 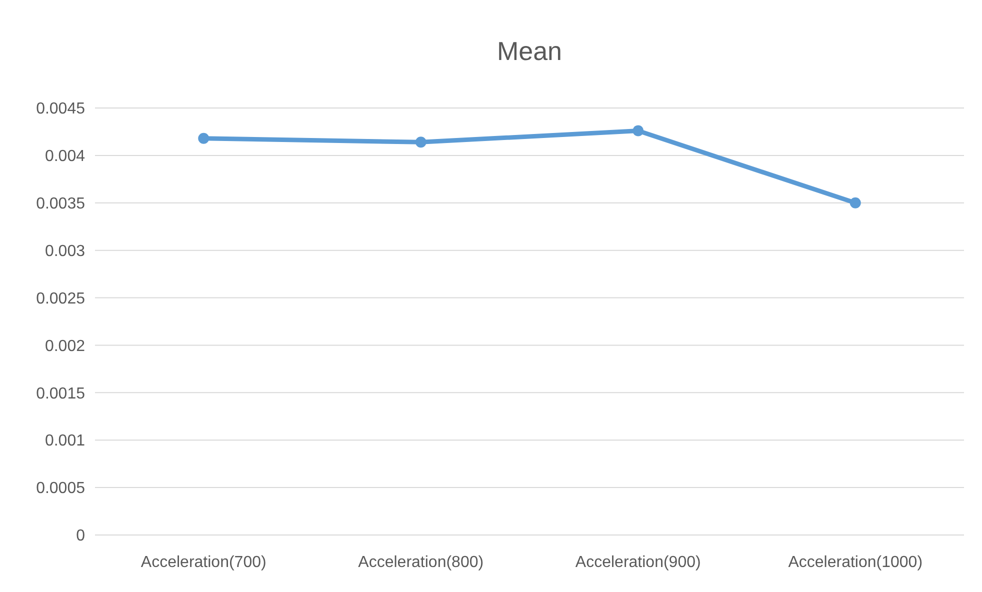 What do you see at coordinates (529, 51) in the screenshot?
I see `chart-title: Mean` at bounding box center [529, 51].